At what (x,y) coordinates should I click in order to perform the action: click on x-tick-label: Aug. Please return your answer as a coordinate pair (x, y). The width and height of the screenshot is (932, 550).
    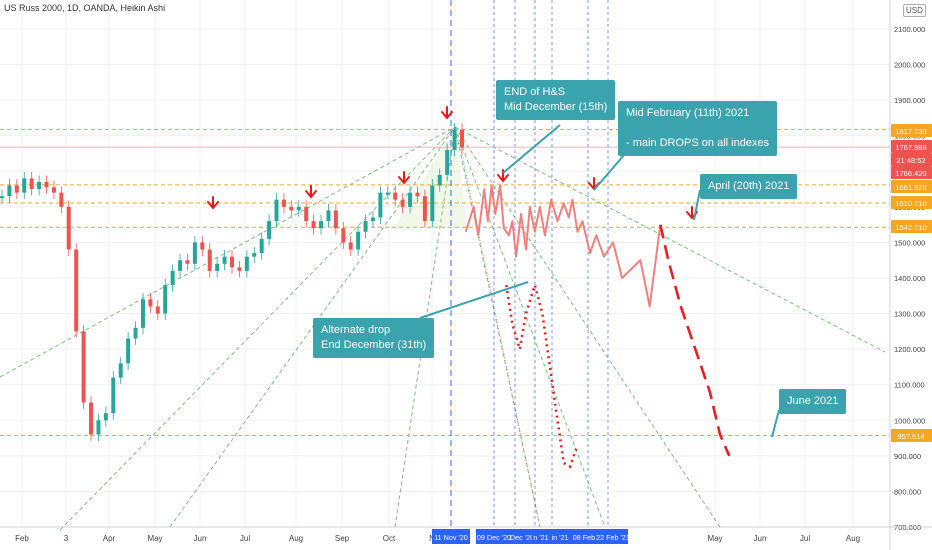
    Looking at the image, I should click on (853, 538).